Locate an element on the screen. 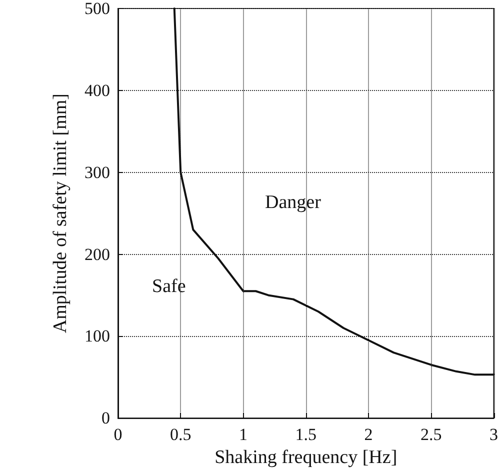  x-axis-title: Shaking frequency [Hz] is located at coordinates (306, 457).